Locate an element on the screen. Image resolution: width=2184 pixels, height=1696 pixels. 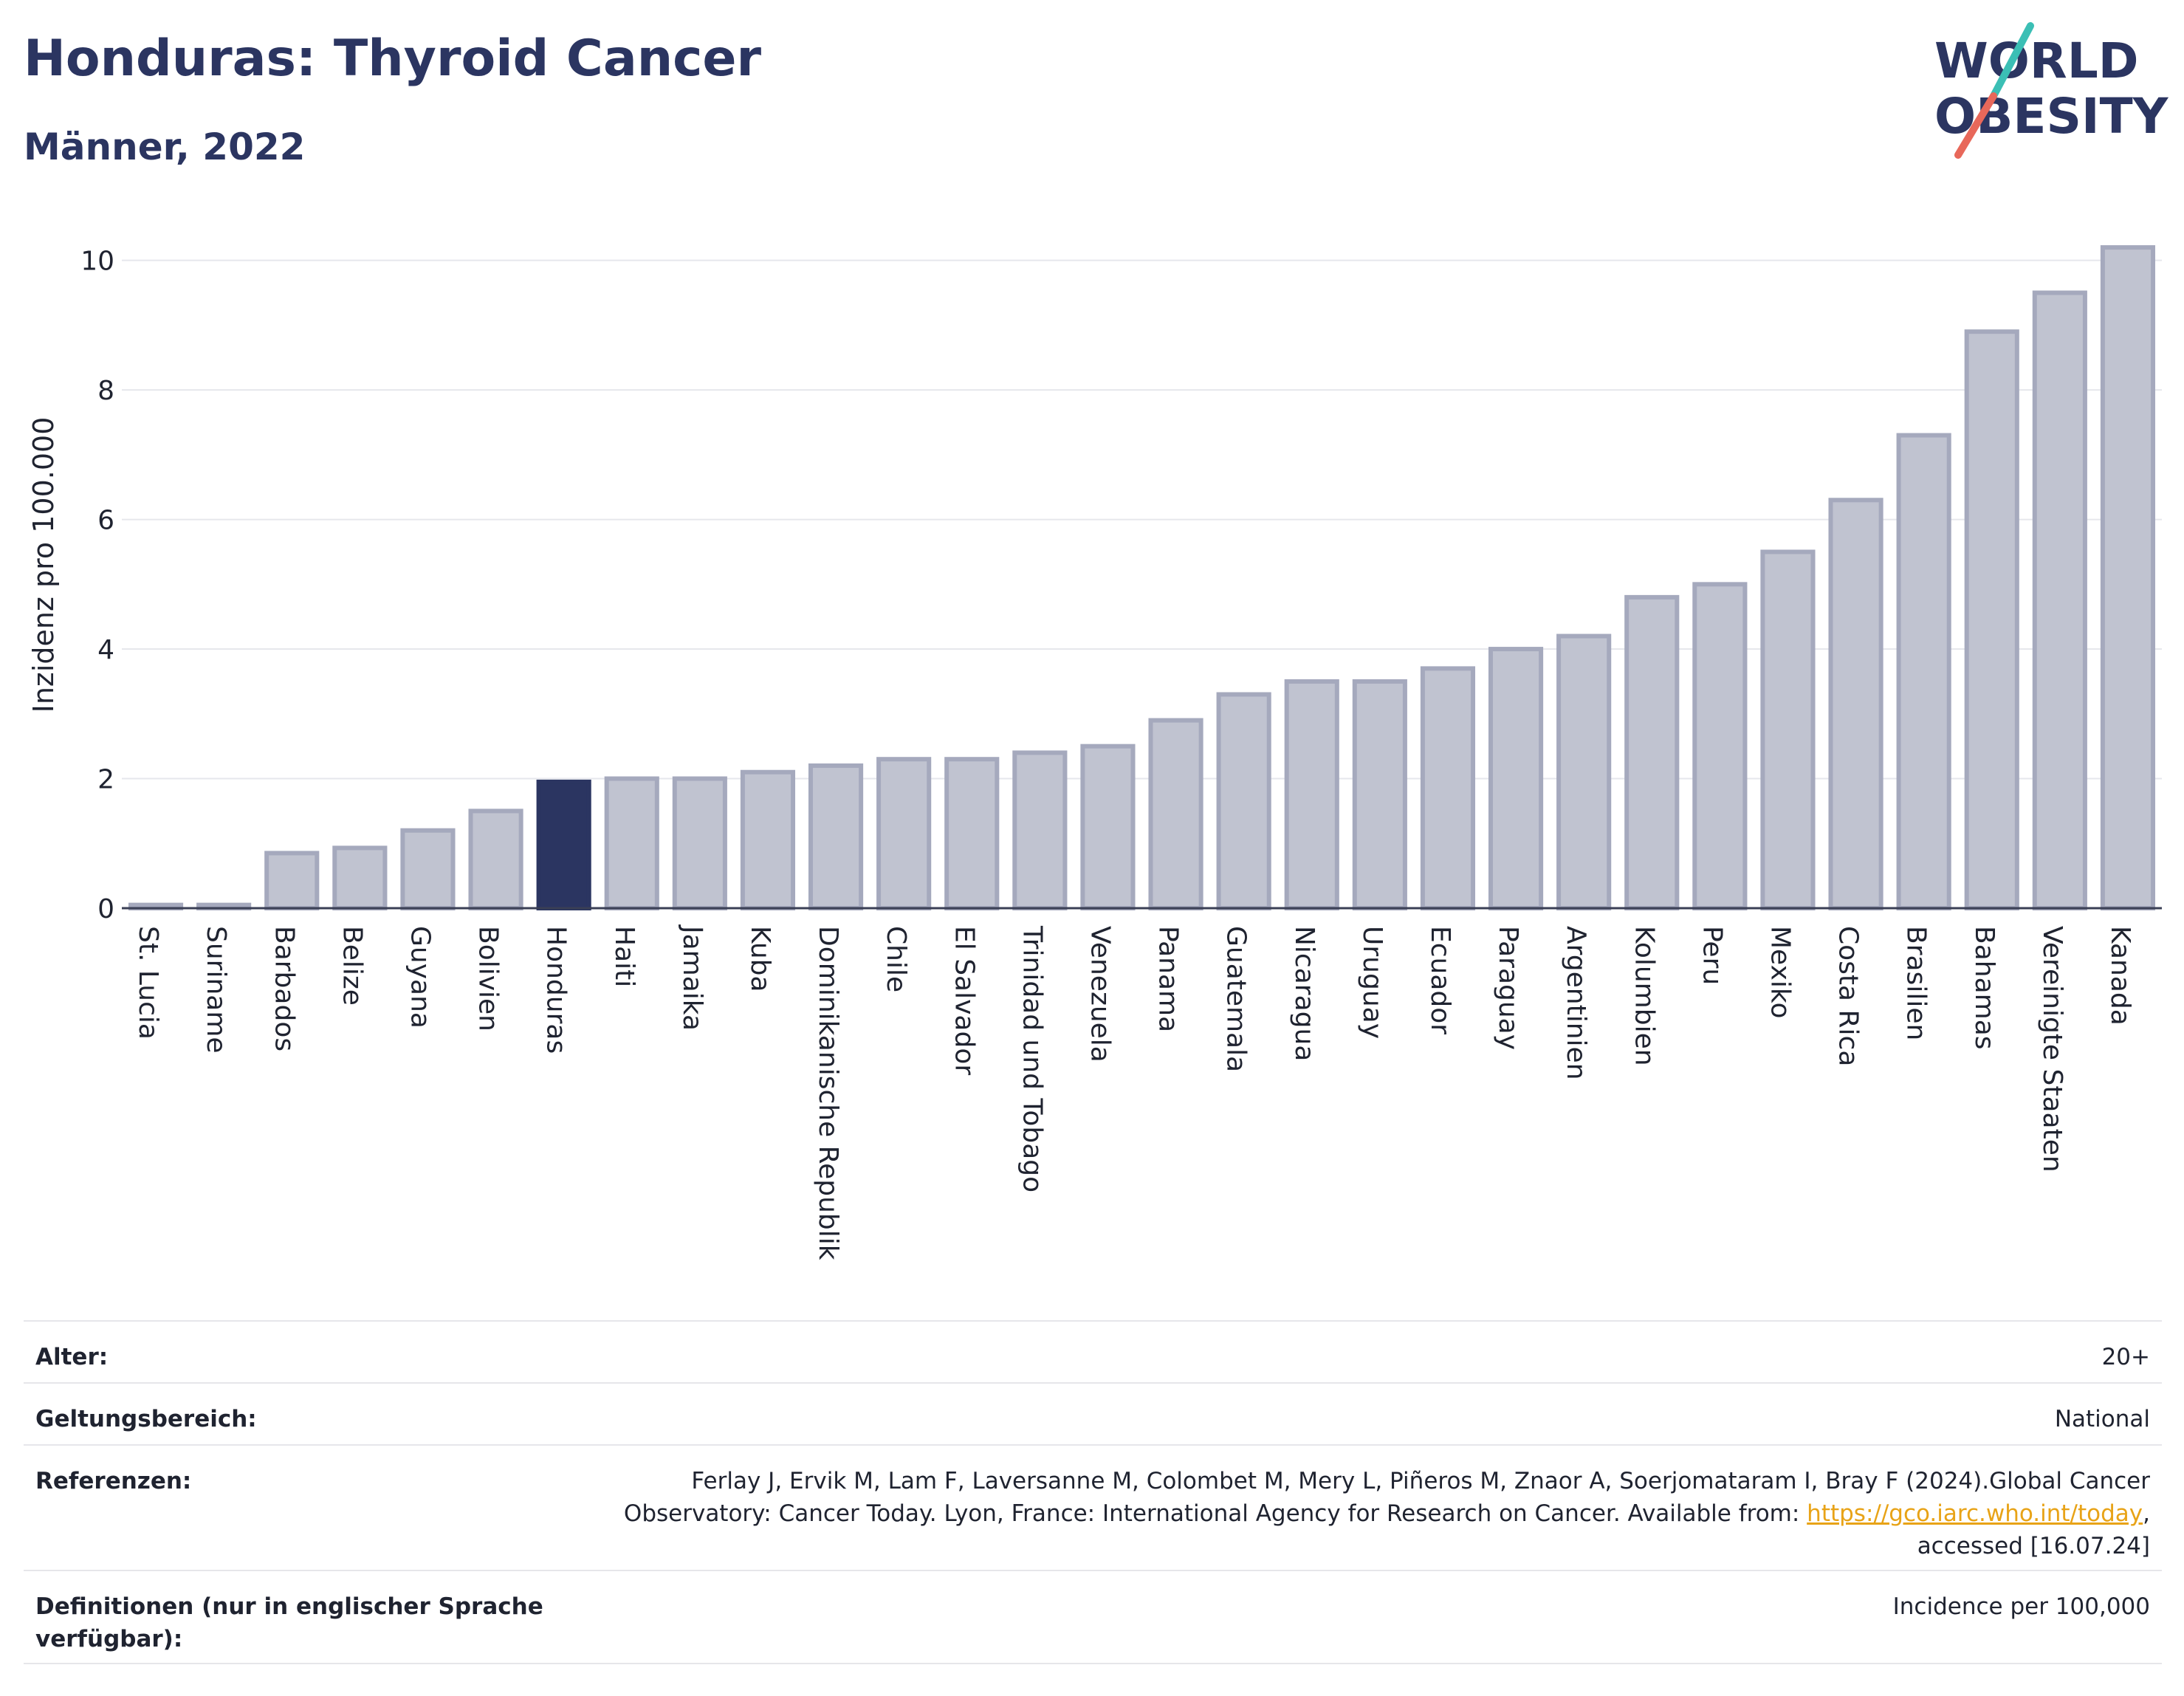
y-tick-labels: 0 2 4 6 8 10 is located at coordinates (97, 585).